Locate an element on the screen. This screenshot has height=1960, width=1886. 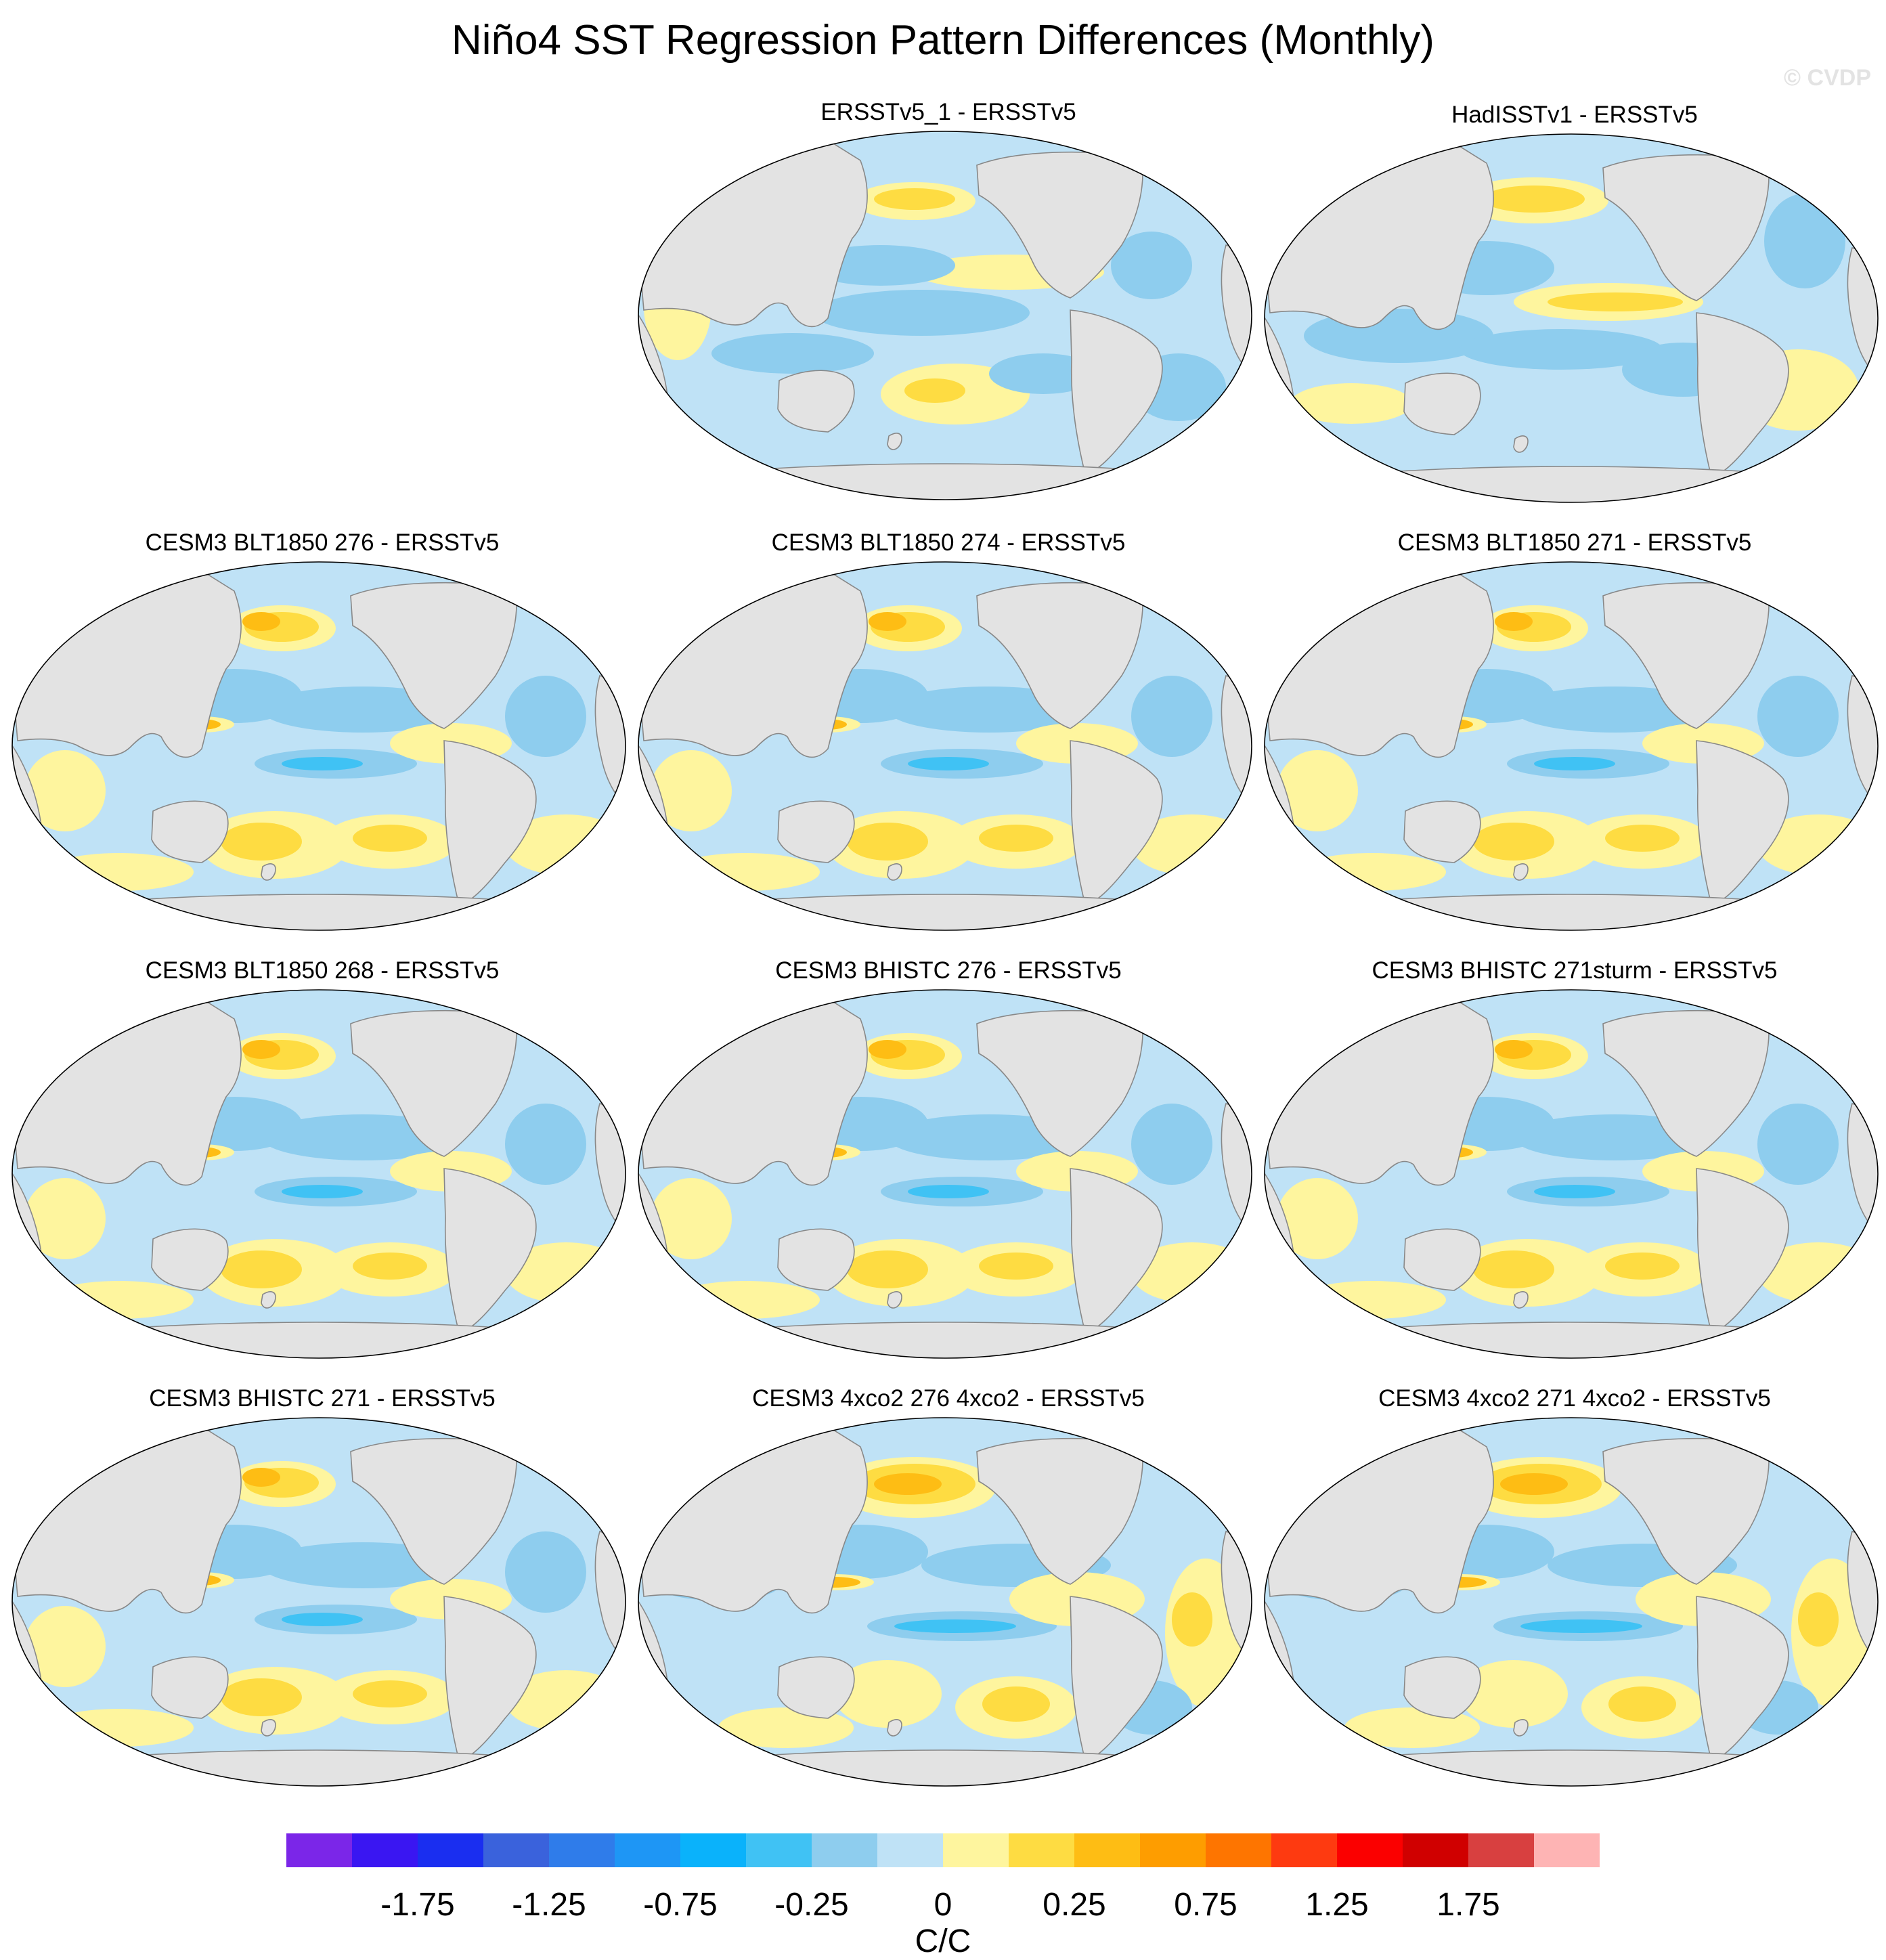
map-panel-title: ERSSTv5_1 - ERSSTv5 is located at coordinates (948, 112).